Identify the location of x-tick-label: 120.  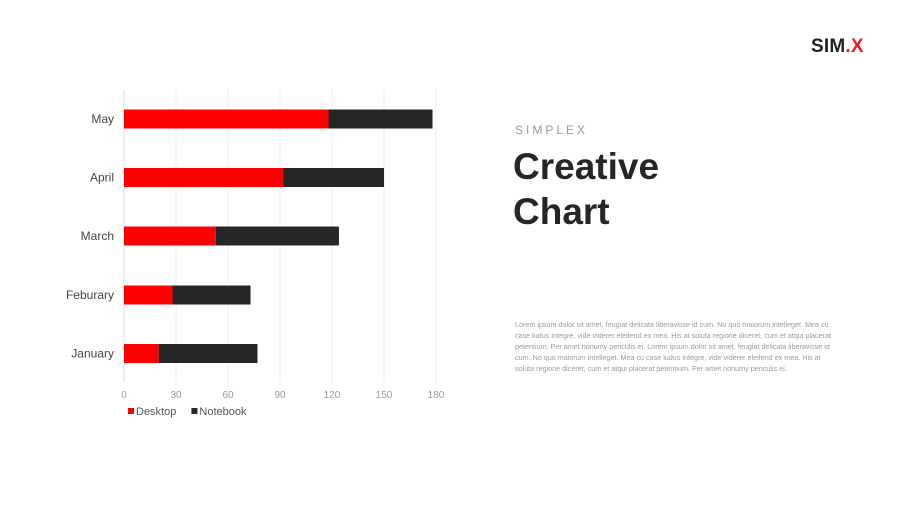
(332, 395).